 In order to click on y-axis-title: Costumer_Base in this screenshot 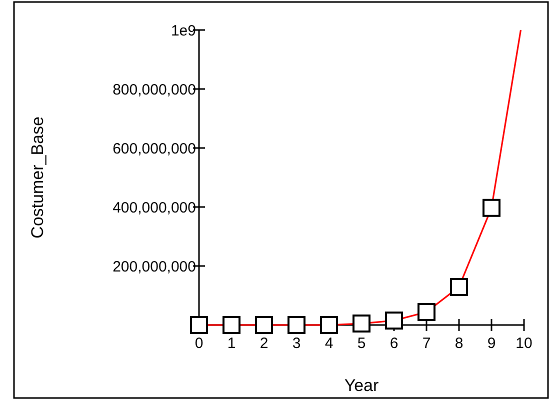, I will do `click(37, 177)`.